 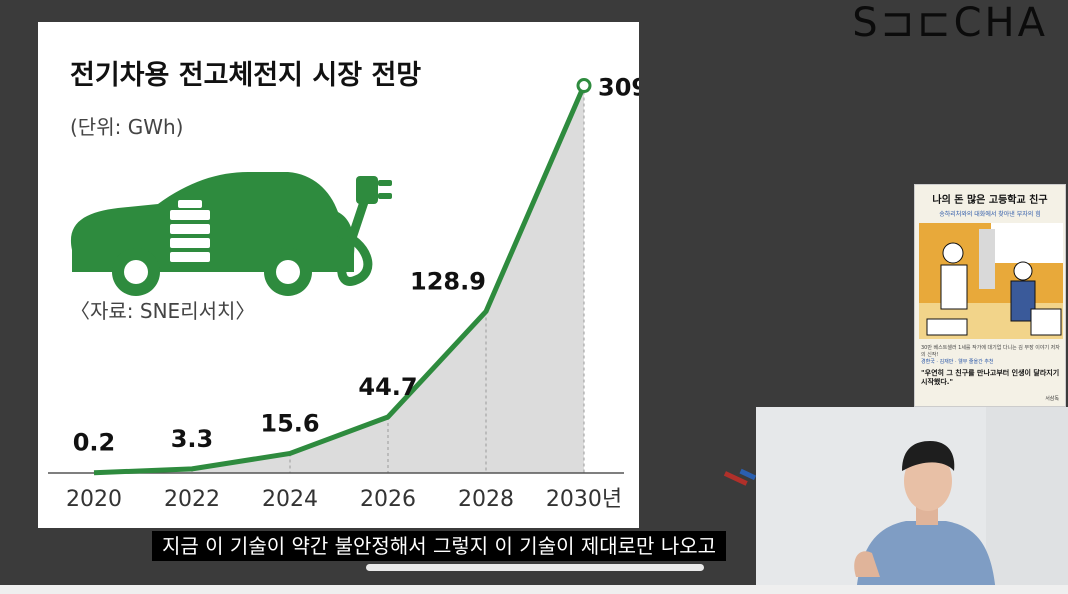 What do you see at coordinates (990, 377) in the screenshot?
I see `book-quote: "우연히 그 친구를 만나고부터 인생이 달라지기 시작했다."` at bounding box center [990, 377].